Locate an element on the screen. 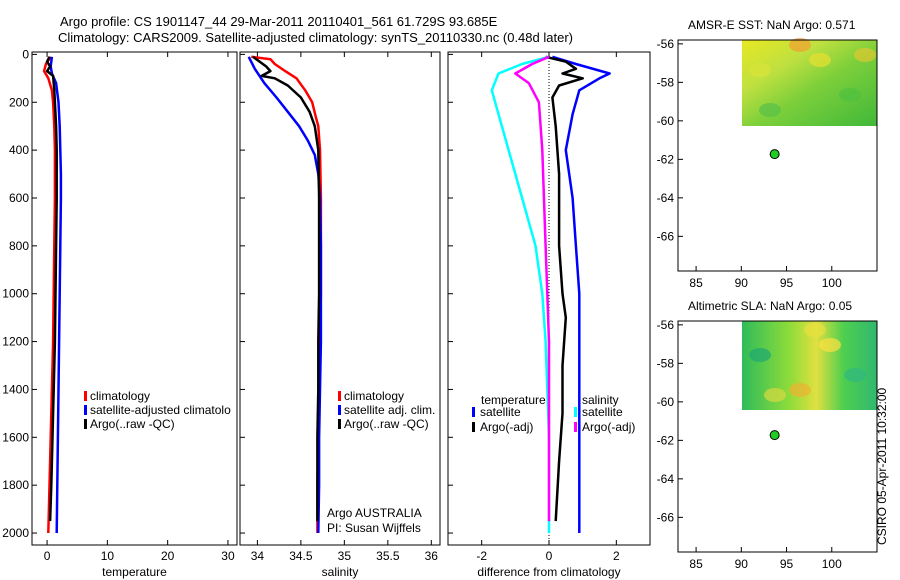 The image size is (900, 580). sla_map-xtick-label: 95 is located at coordinates (787, 564).